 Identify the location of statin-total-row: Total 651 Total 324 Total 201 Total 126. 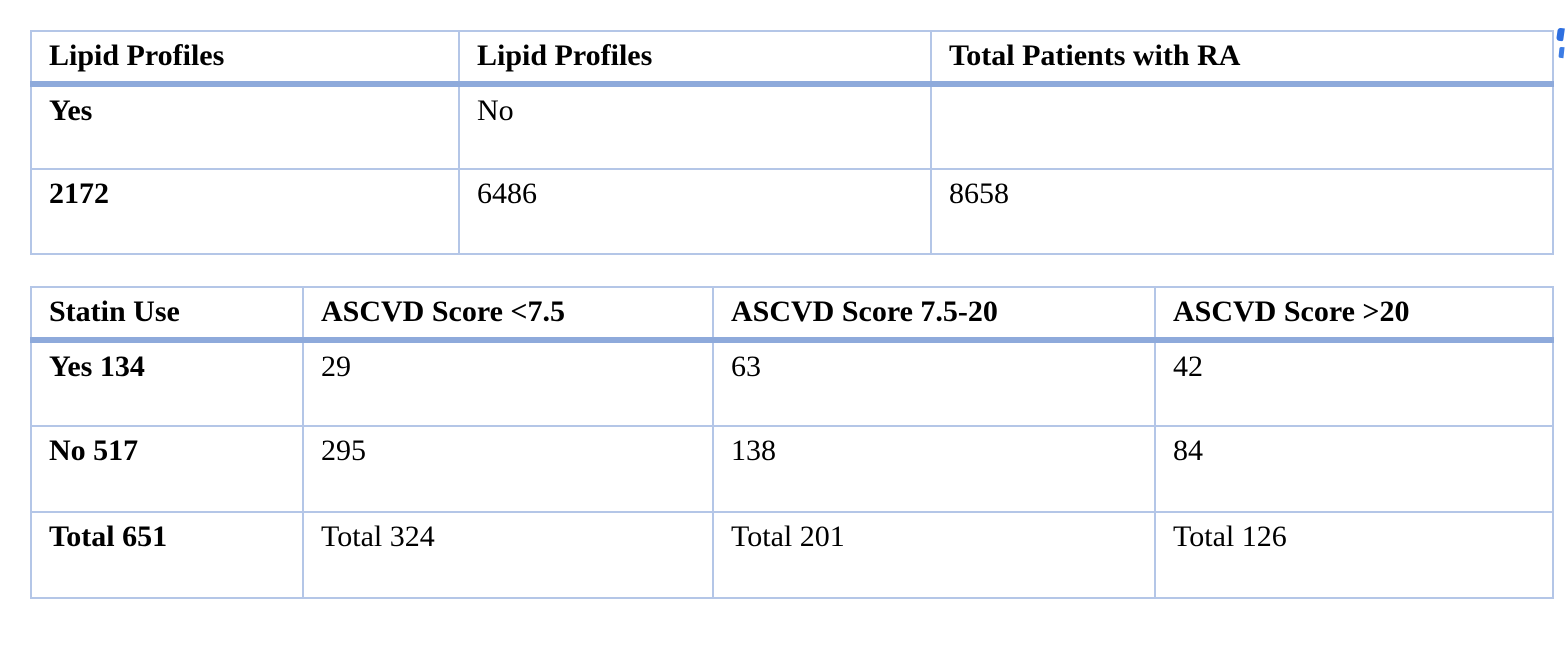
(792, 555).